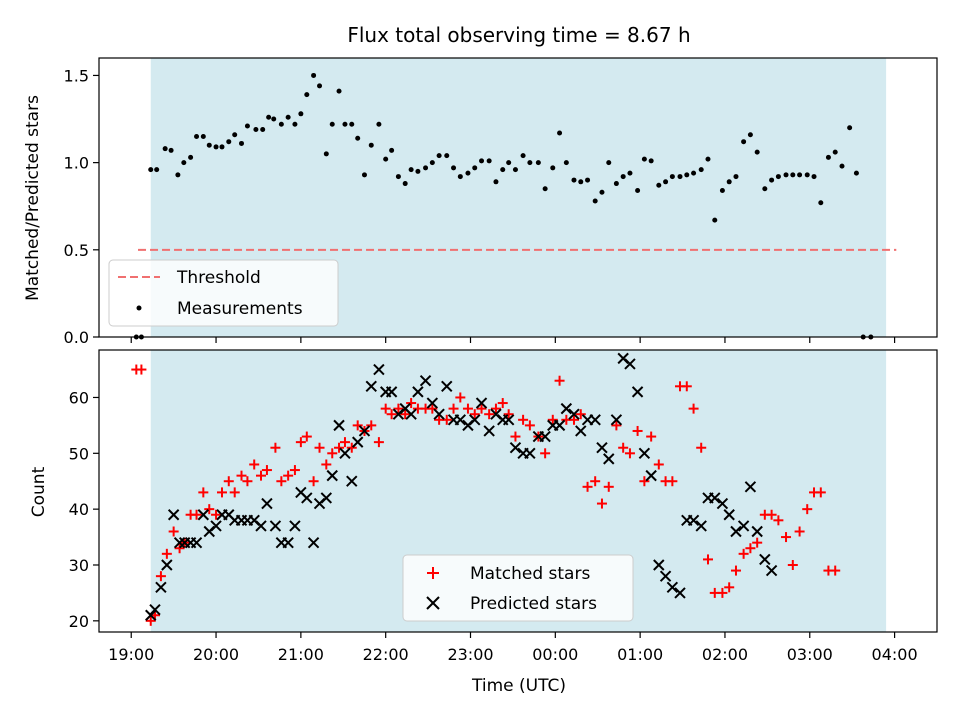 This screenshot has height=720, width=960. I want to click on top-y-axis-label: Matched/Predicted stars, so click(33, 198).